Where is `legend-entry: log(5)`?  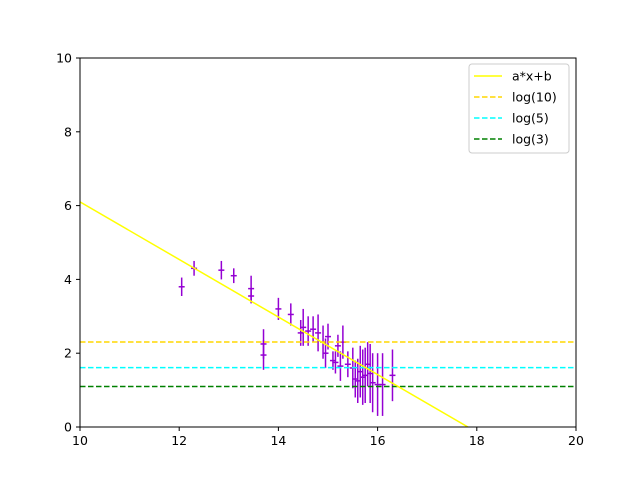 legend-entry: log(5) is located at coordinates (511, 118).